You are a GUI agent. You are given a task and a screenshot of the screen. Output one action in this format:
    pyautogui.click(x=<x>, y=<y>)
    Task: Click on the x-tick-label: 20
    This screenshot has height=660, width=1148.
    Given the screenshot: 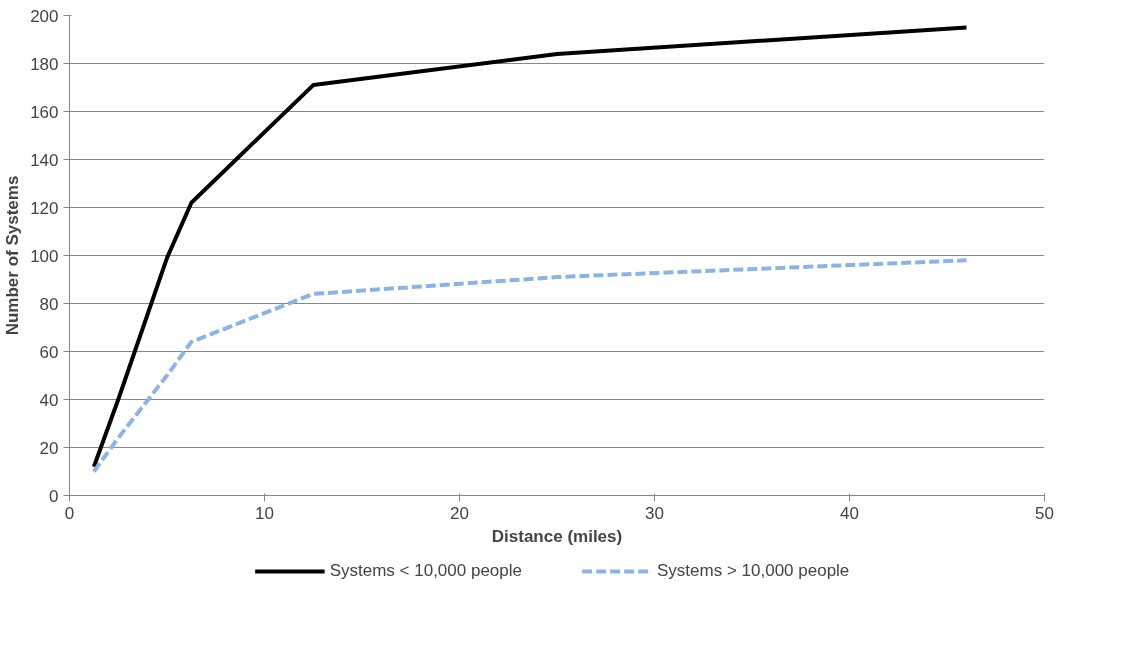 What is the action you would take?
    pyautogui.click(x=459, y=513)
    